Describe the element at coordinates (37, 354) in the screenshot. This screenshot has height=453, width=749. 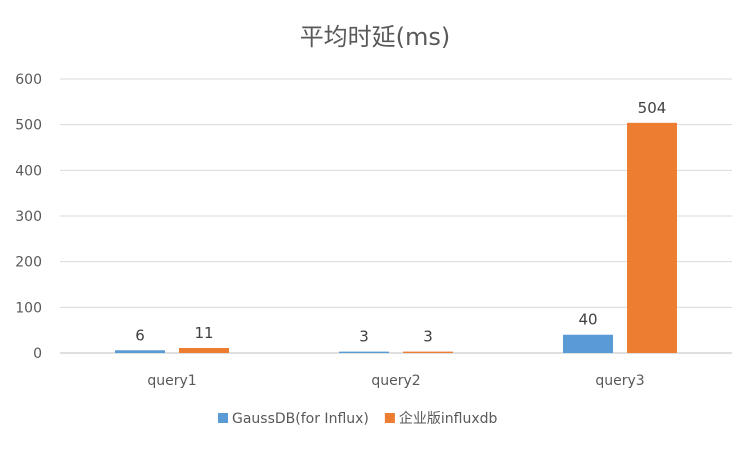
I see `y-tick-label: 0` at that location.